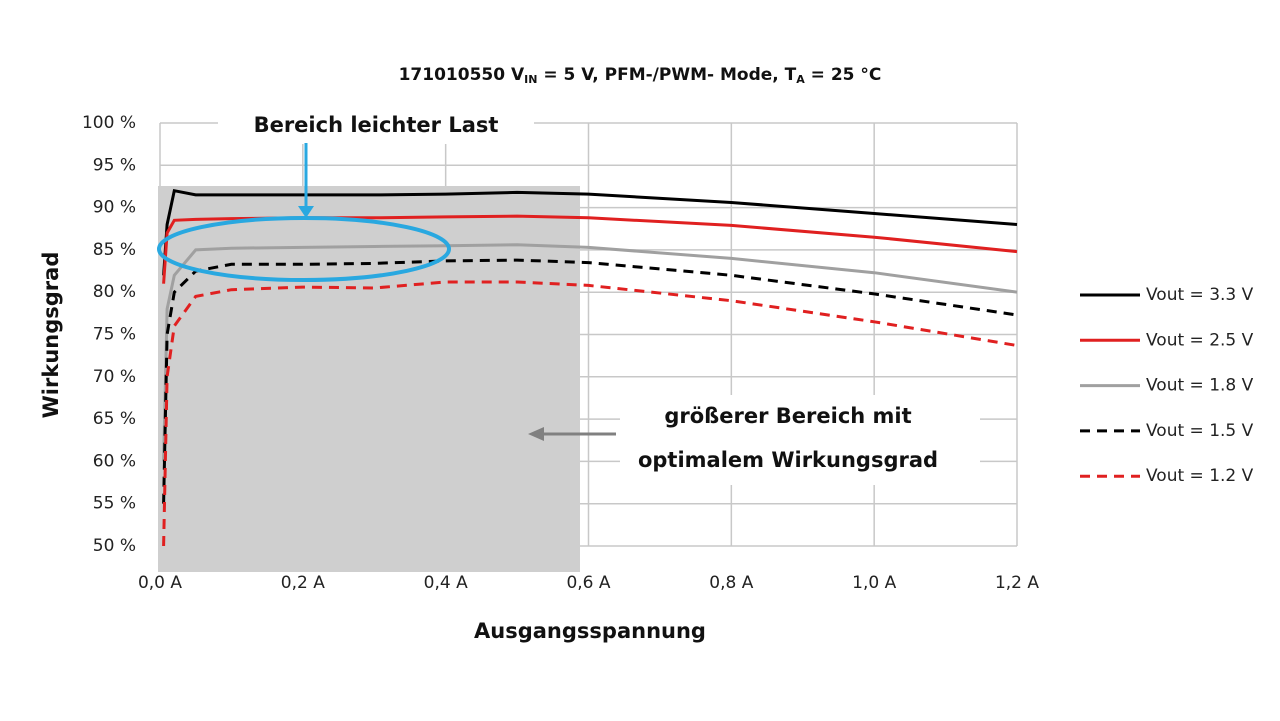 The width and height of the screenshot is (1280, 721). I want to click on x-tick-label: 0,4 A, so click(446, 583).